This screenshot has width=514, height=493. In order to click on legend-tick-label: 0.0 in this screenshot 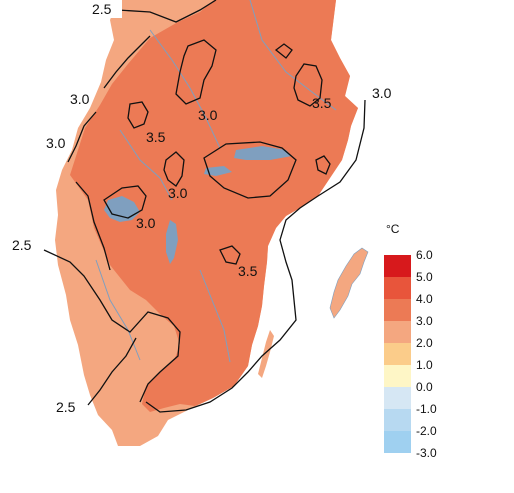, I will do `click(424, 387)`.